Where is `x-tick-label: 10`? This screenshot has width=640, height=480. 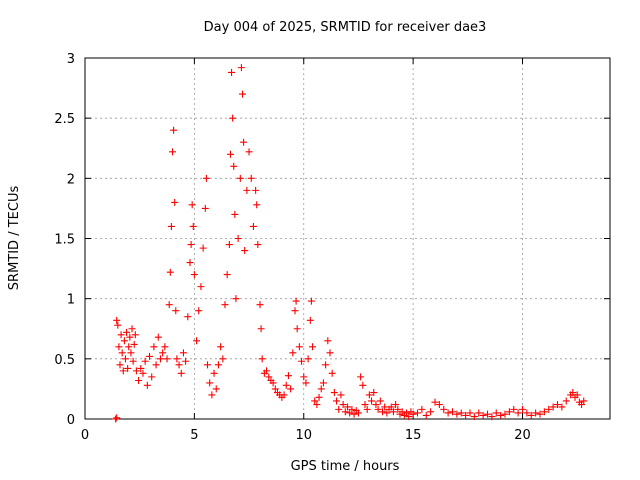 x-tick-label: 10 is located at coordinates (303, 435).